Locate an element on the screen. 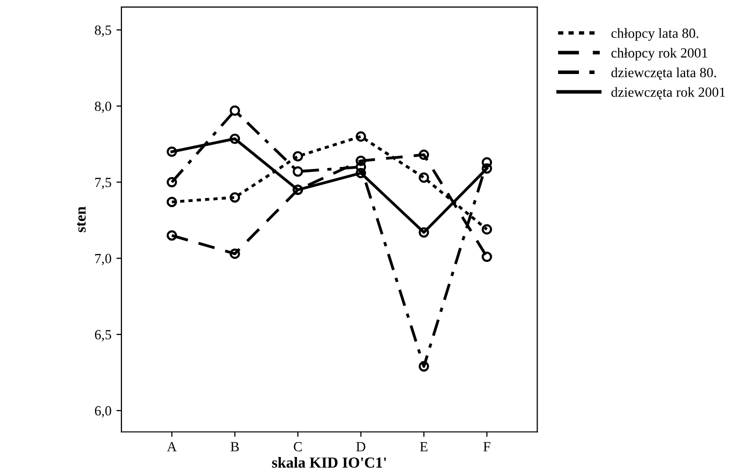  x-axis-title: skala KID IO'C1' is located at coordinates (329, 462).